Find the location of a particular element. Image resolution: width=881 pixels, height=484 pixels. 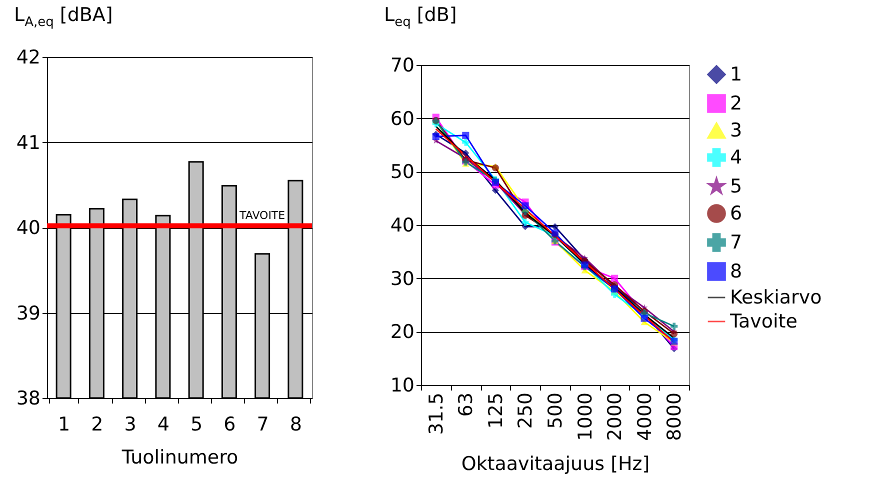

x-tick-label: 4000 is located at coordinates (645, 416).